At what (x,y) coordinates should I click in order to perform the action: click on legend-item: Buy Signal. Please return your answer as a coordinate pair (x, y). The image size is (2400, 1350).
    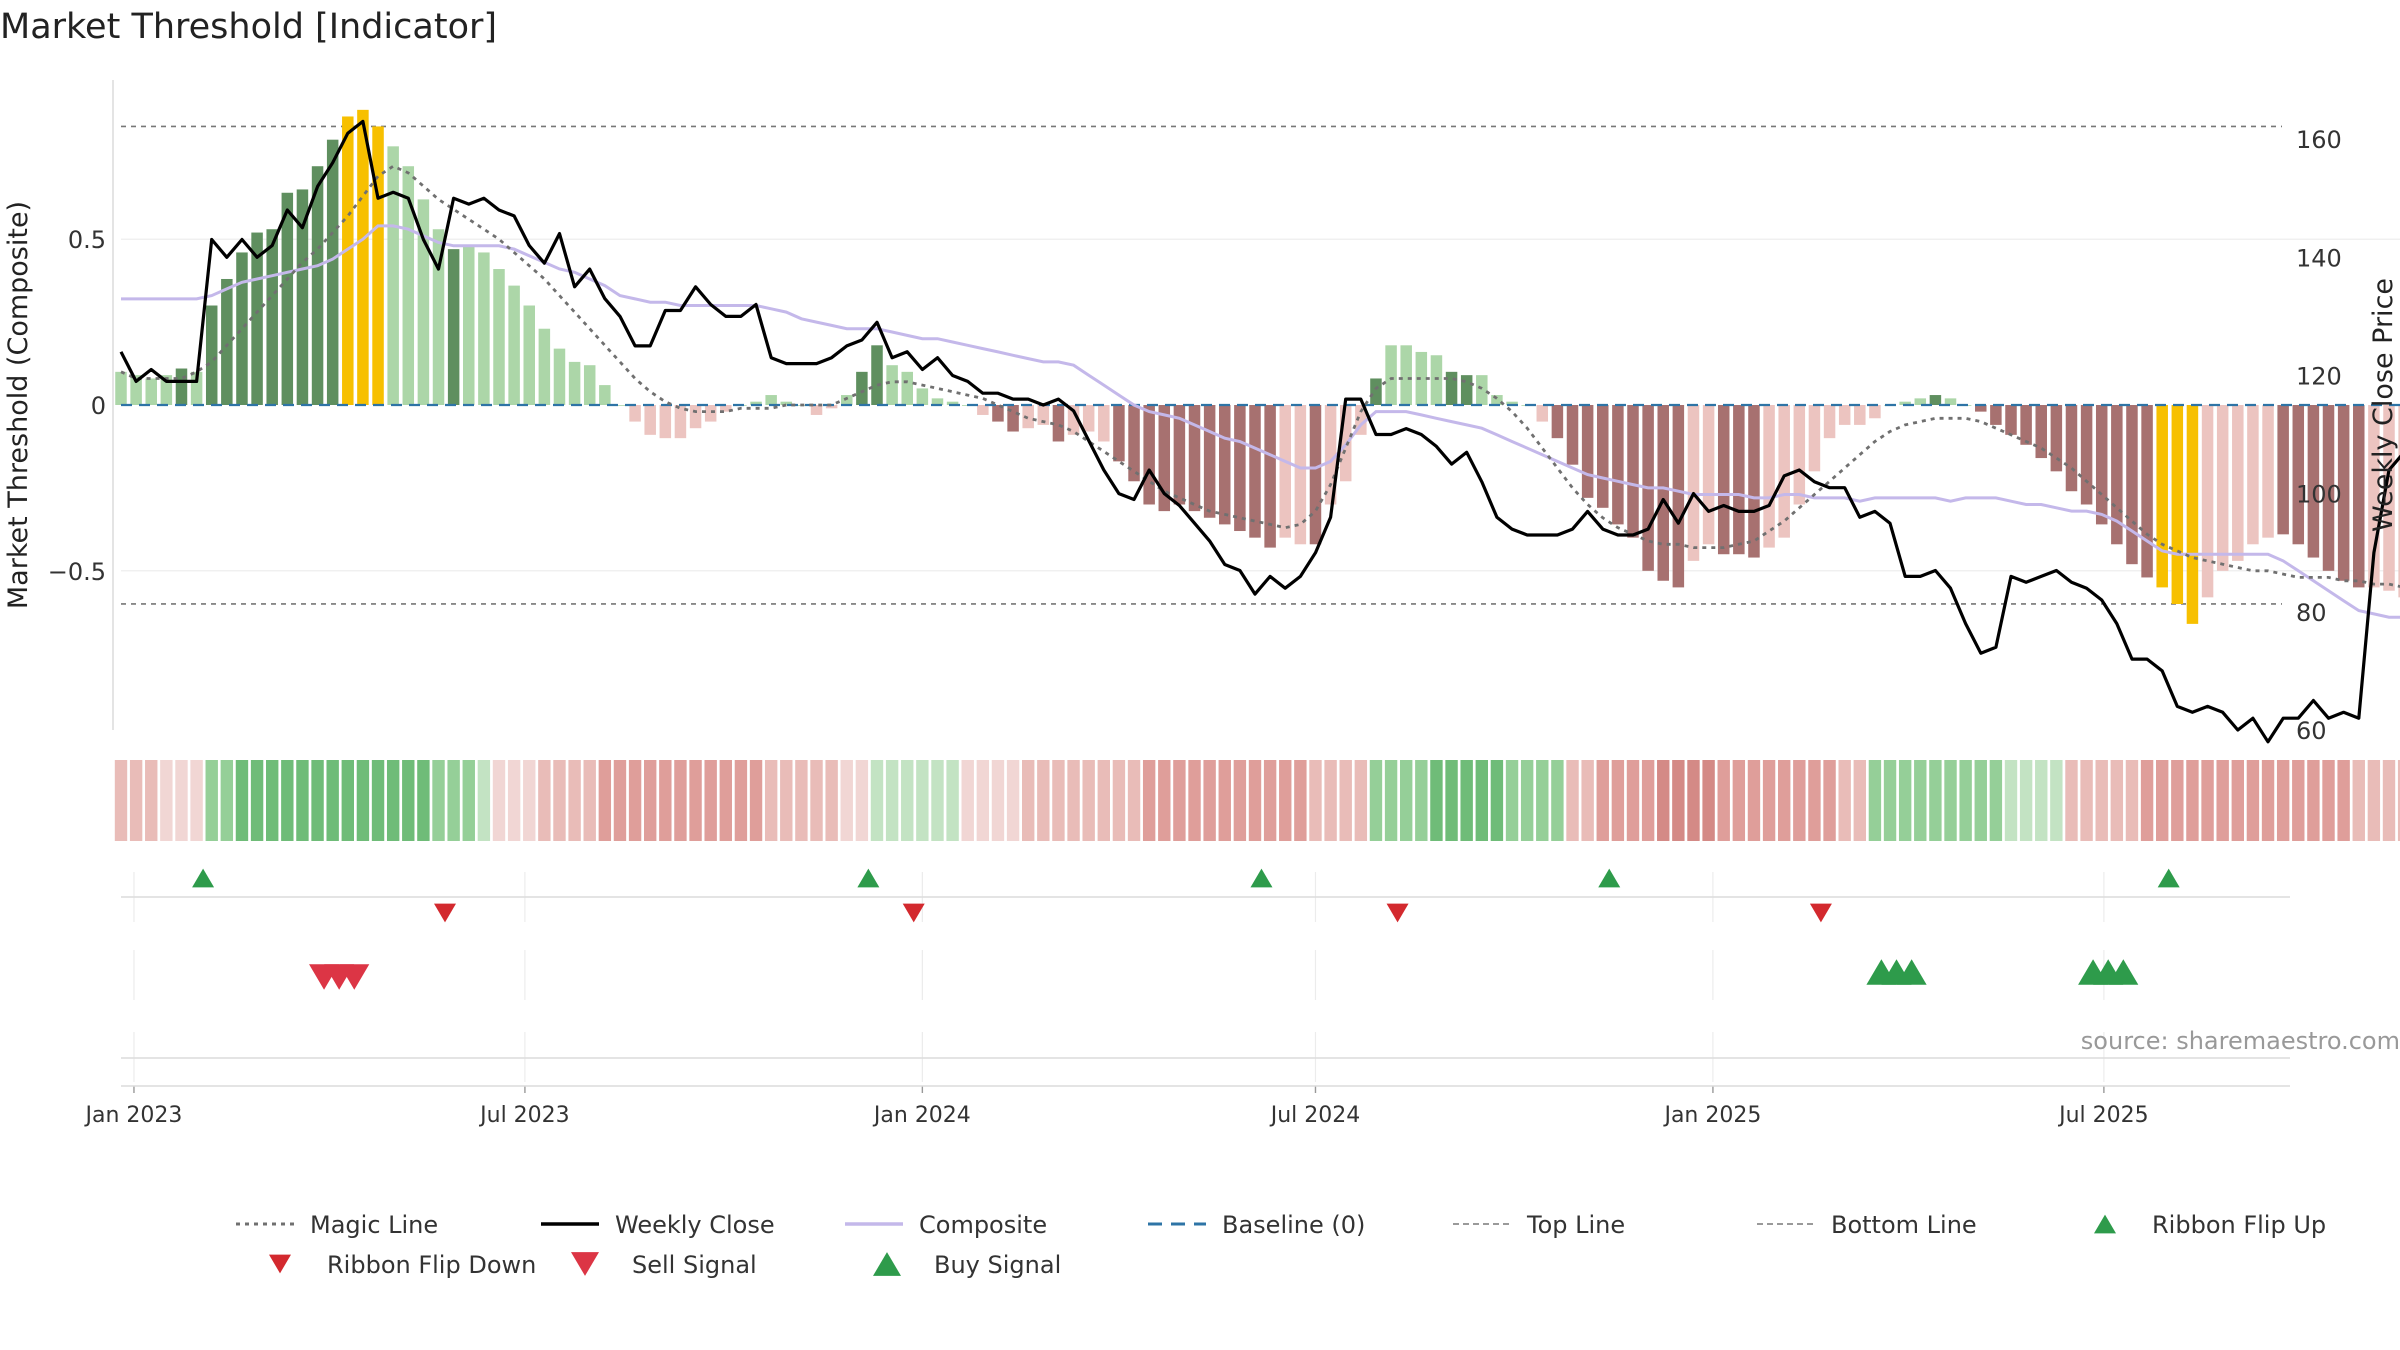
    Looking at the image, I should click on (967, 1265).